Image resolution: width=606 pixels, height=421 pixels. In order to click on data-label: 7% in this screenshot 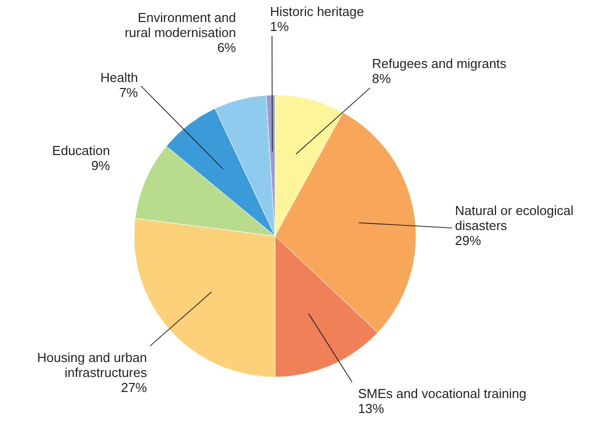, I will do `click(128, 92)`.